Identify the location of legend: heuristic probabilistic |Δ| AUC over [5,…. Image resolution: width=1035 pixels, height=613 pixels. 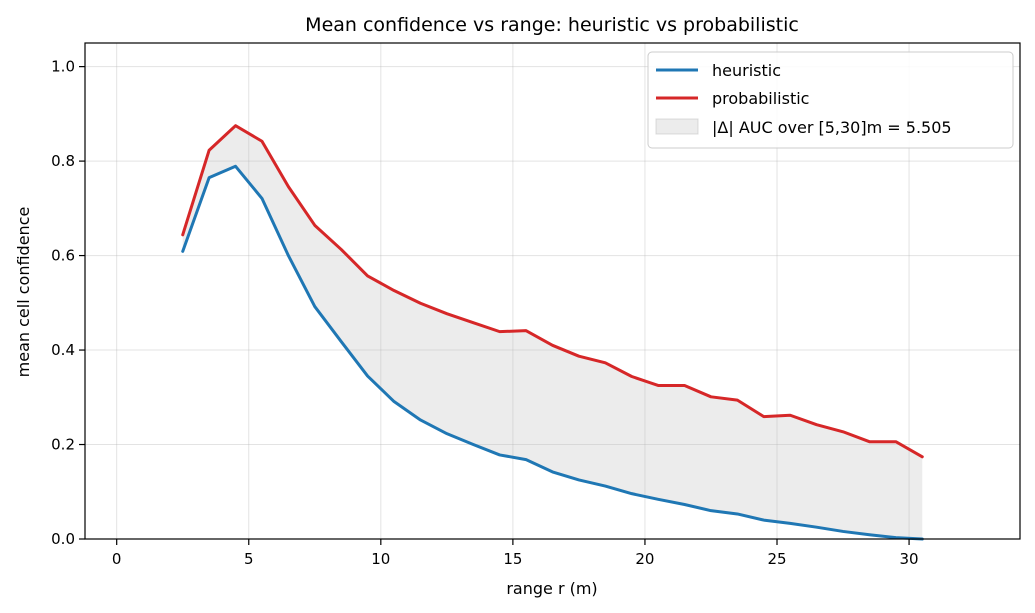
(830, 100).